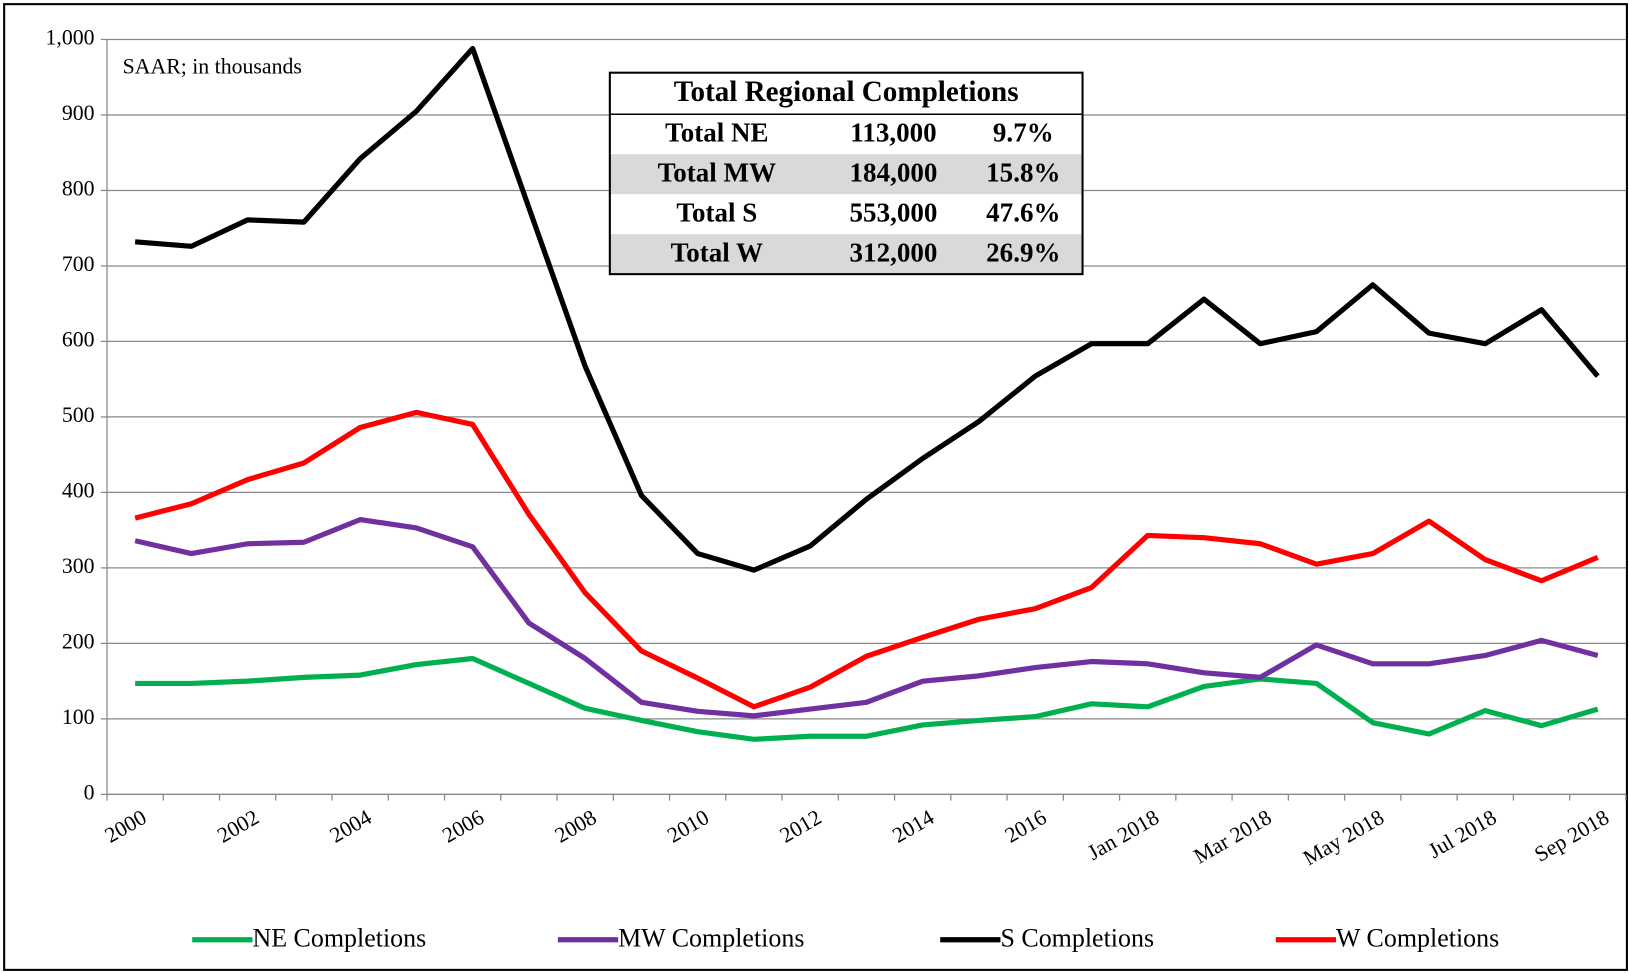 The image size is (1629, 973). What do you see at coordinates (717, 172) in the screenshot?
I see `table-cell: Total MW` at bounding box center [717, 172].